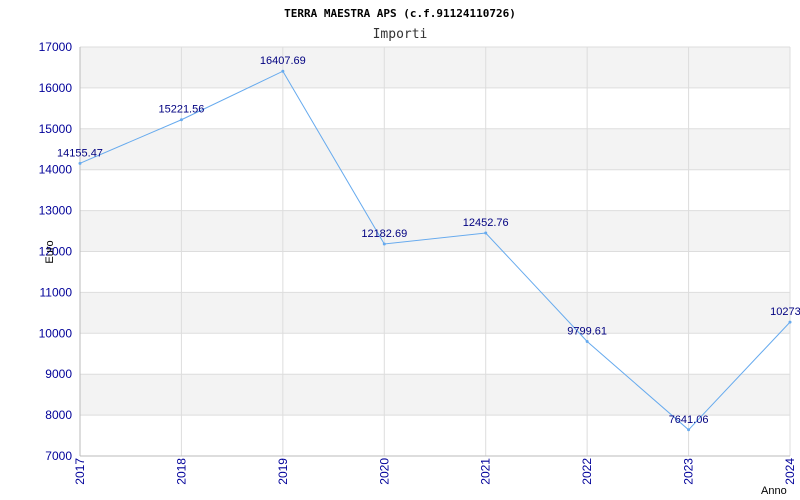 Image resolution: width=800 pixels, height=500 pixels. What do you see at coordinates (80, 471) in the screenshot?
I see `x-tick-label: 2017` at bounding box center [80, 471].